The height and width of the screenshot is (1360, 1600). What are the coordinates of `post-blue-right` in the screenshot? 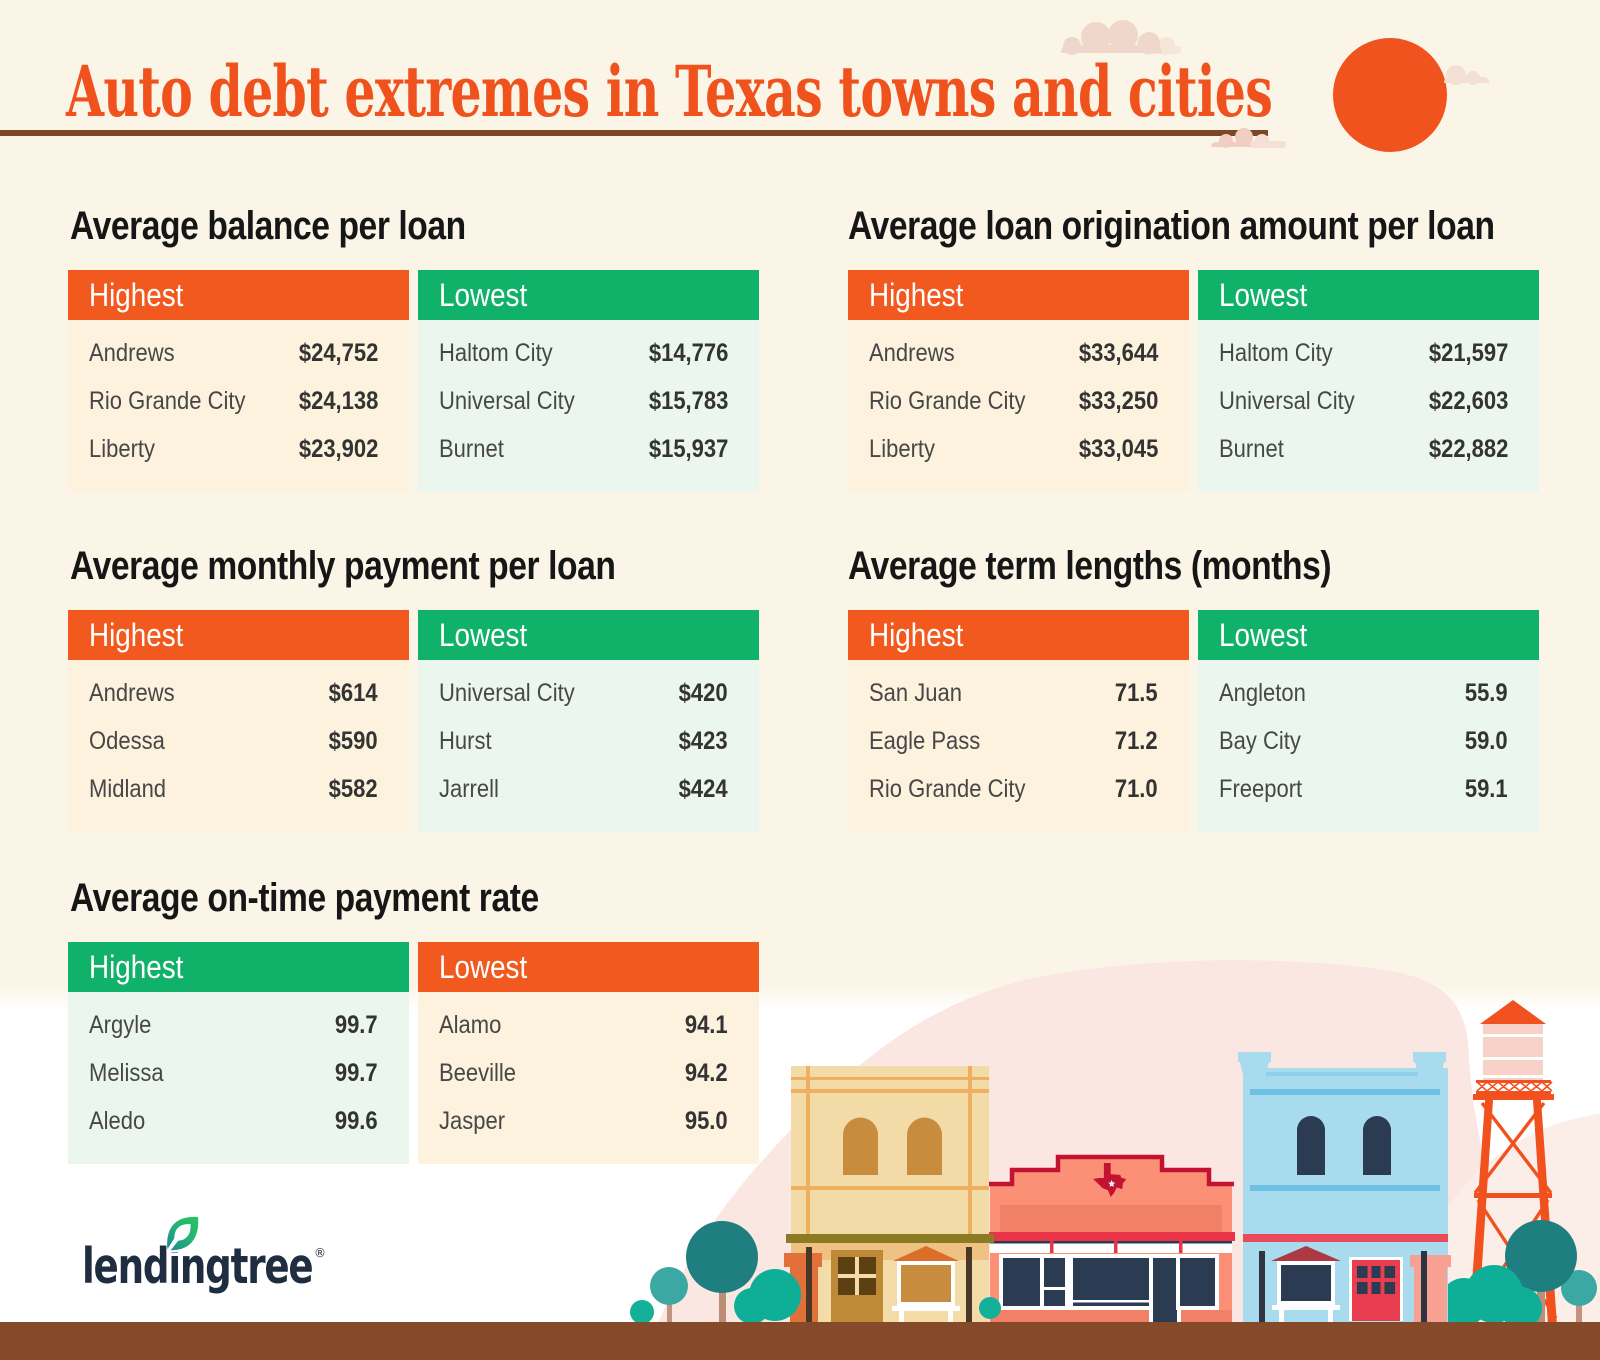 It's located at (1424, 1288).